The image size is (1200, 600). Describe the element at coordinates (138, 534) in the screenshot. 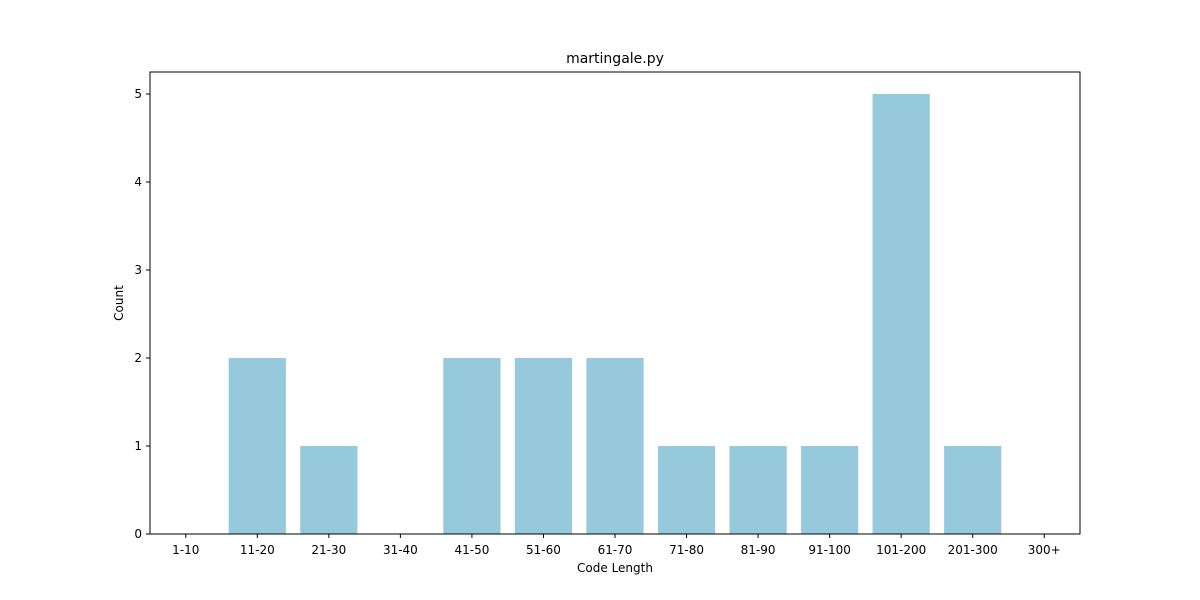

I see `y-tick-label: 0` at that location.